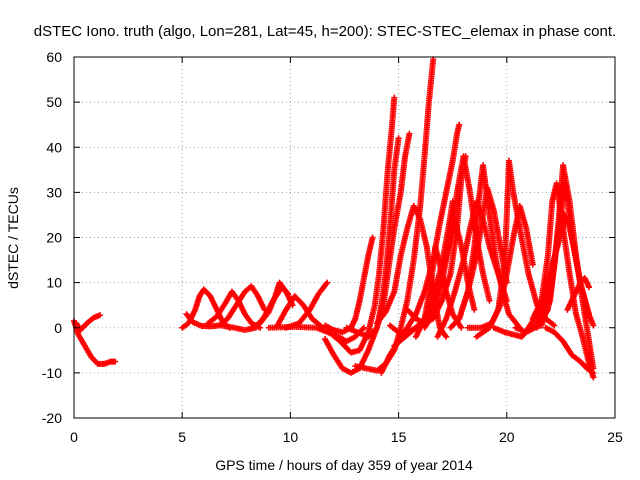 The image size is (640, 480). I want to click on x-axis-label: GPS time / hours of day 359 of year 2014, so click(344, 465).